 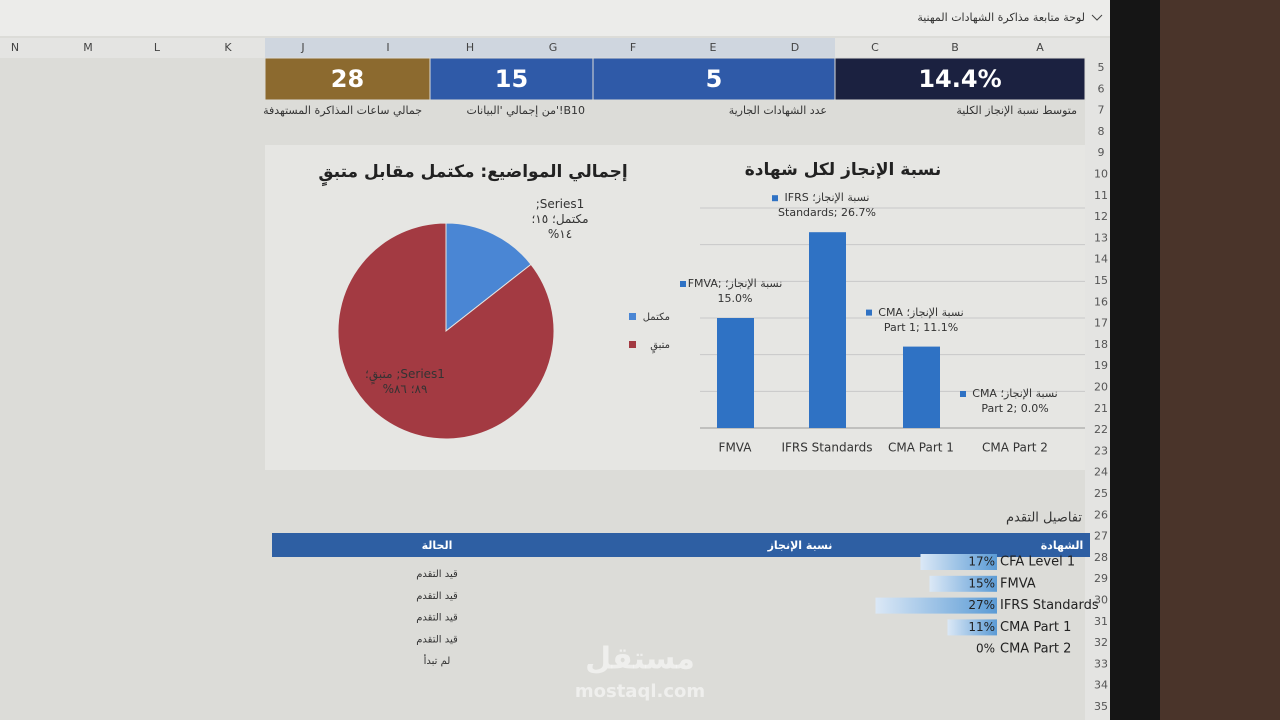 I want to click on watermark-logo: مستقل, so click(x=640, y=659).